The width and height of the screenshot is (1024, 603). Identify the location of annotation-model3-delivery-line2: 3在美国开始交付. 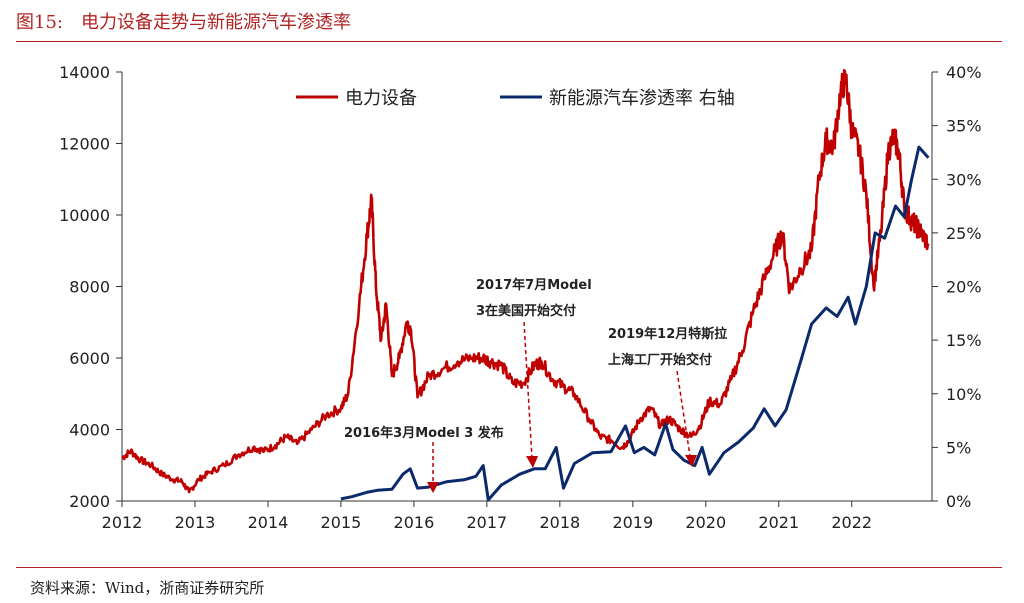
(526, 311).